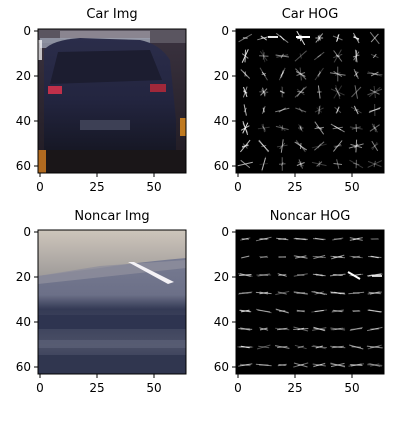  I want to click on panel-title: Noncar Img, so click(111, 216).